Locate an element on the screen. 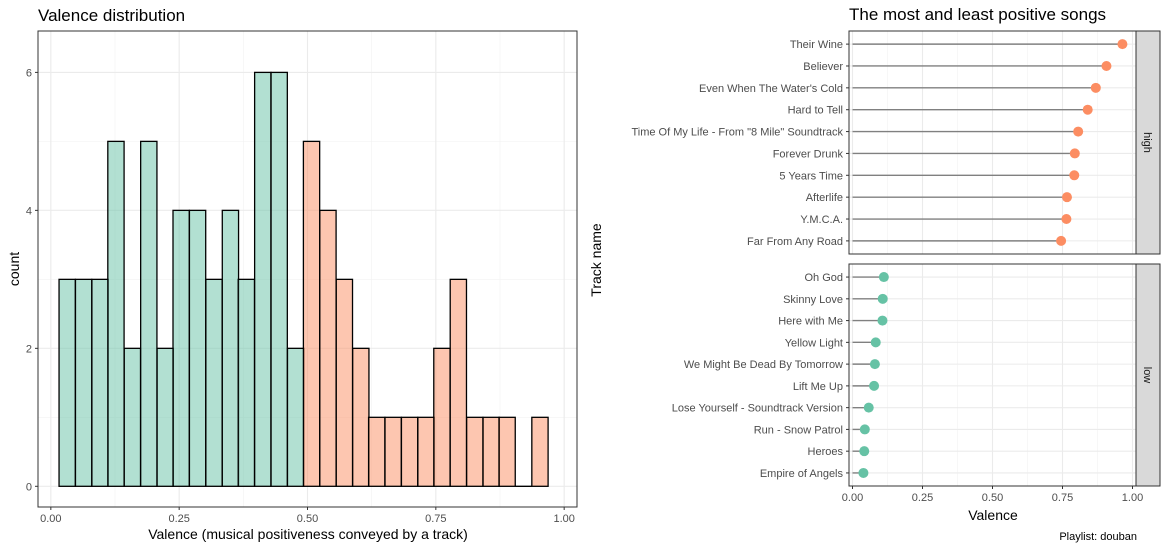 The height and width of the screenshot is (550, 1168). track-name-label: We Might Be Dead By Tomorrow is located at coordinates (763, 365).